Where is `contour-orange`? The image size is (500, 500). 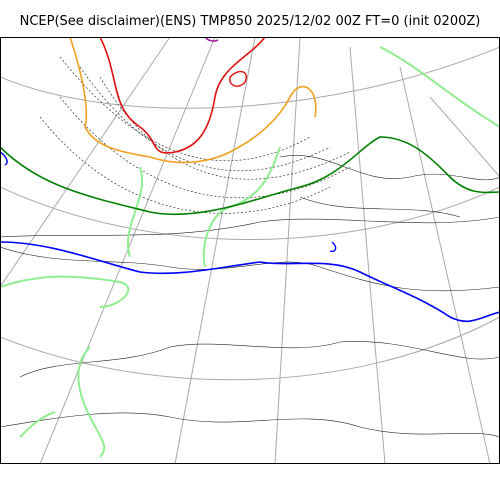 contour-orange is located at coordinates (193, 100).